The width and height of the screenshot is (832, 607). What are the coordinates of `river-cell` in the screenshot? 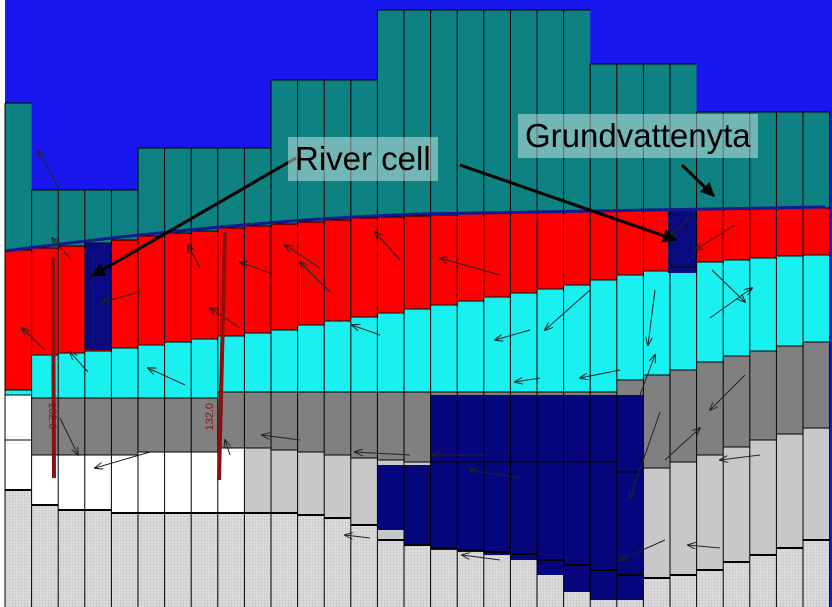 It's located at (98, 296).